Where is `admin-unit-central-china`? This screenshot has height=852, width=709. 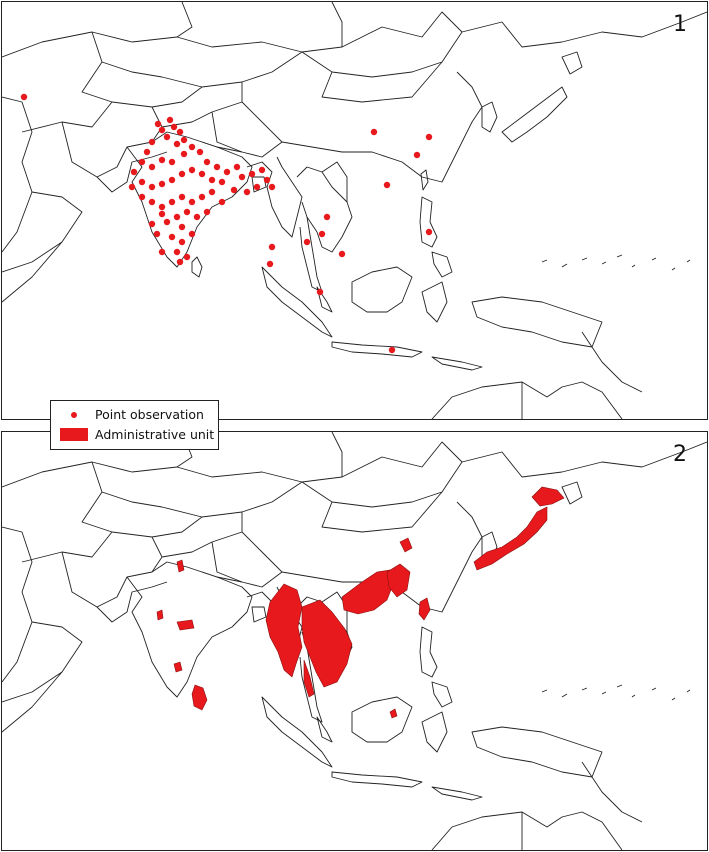
admin-unit-central-china is located at coordinates (406, 545).